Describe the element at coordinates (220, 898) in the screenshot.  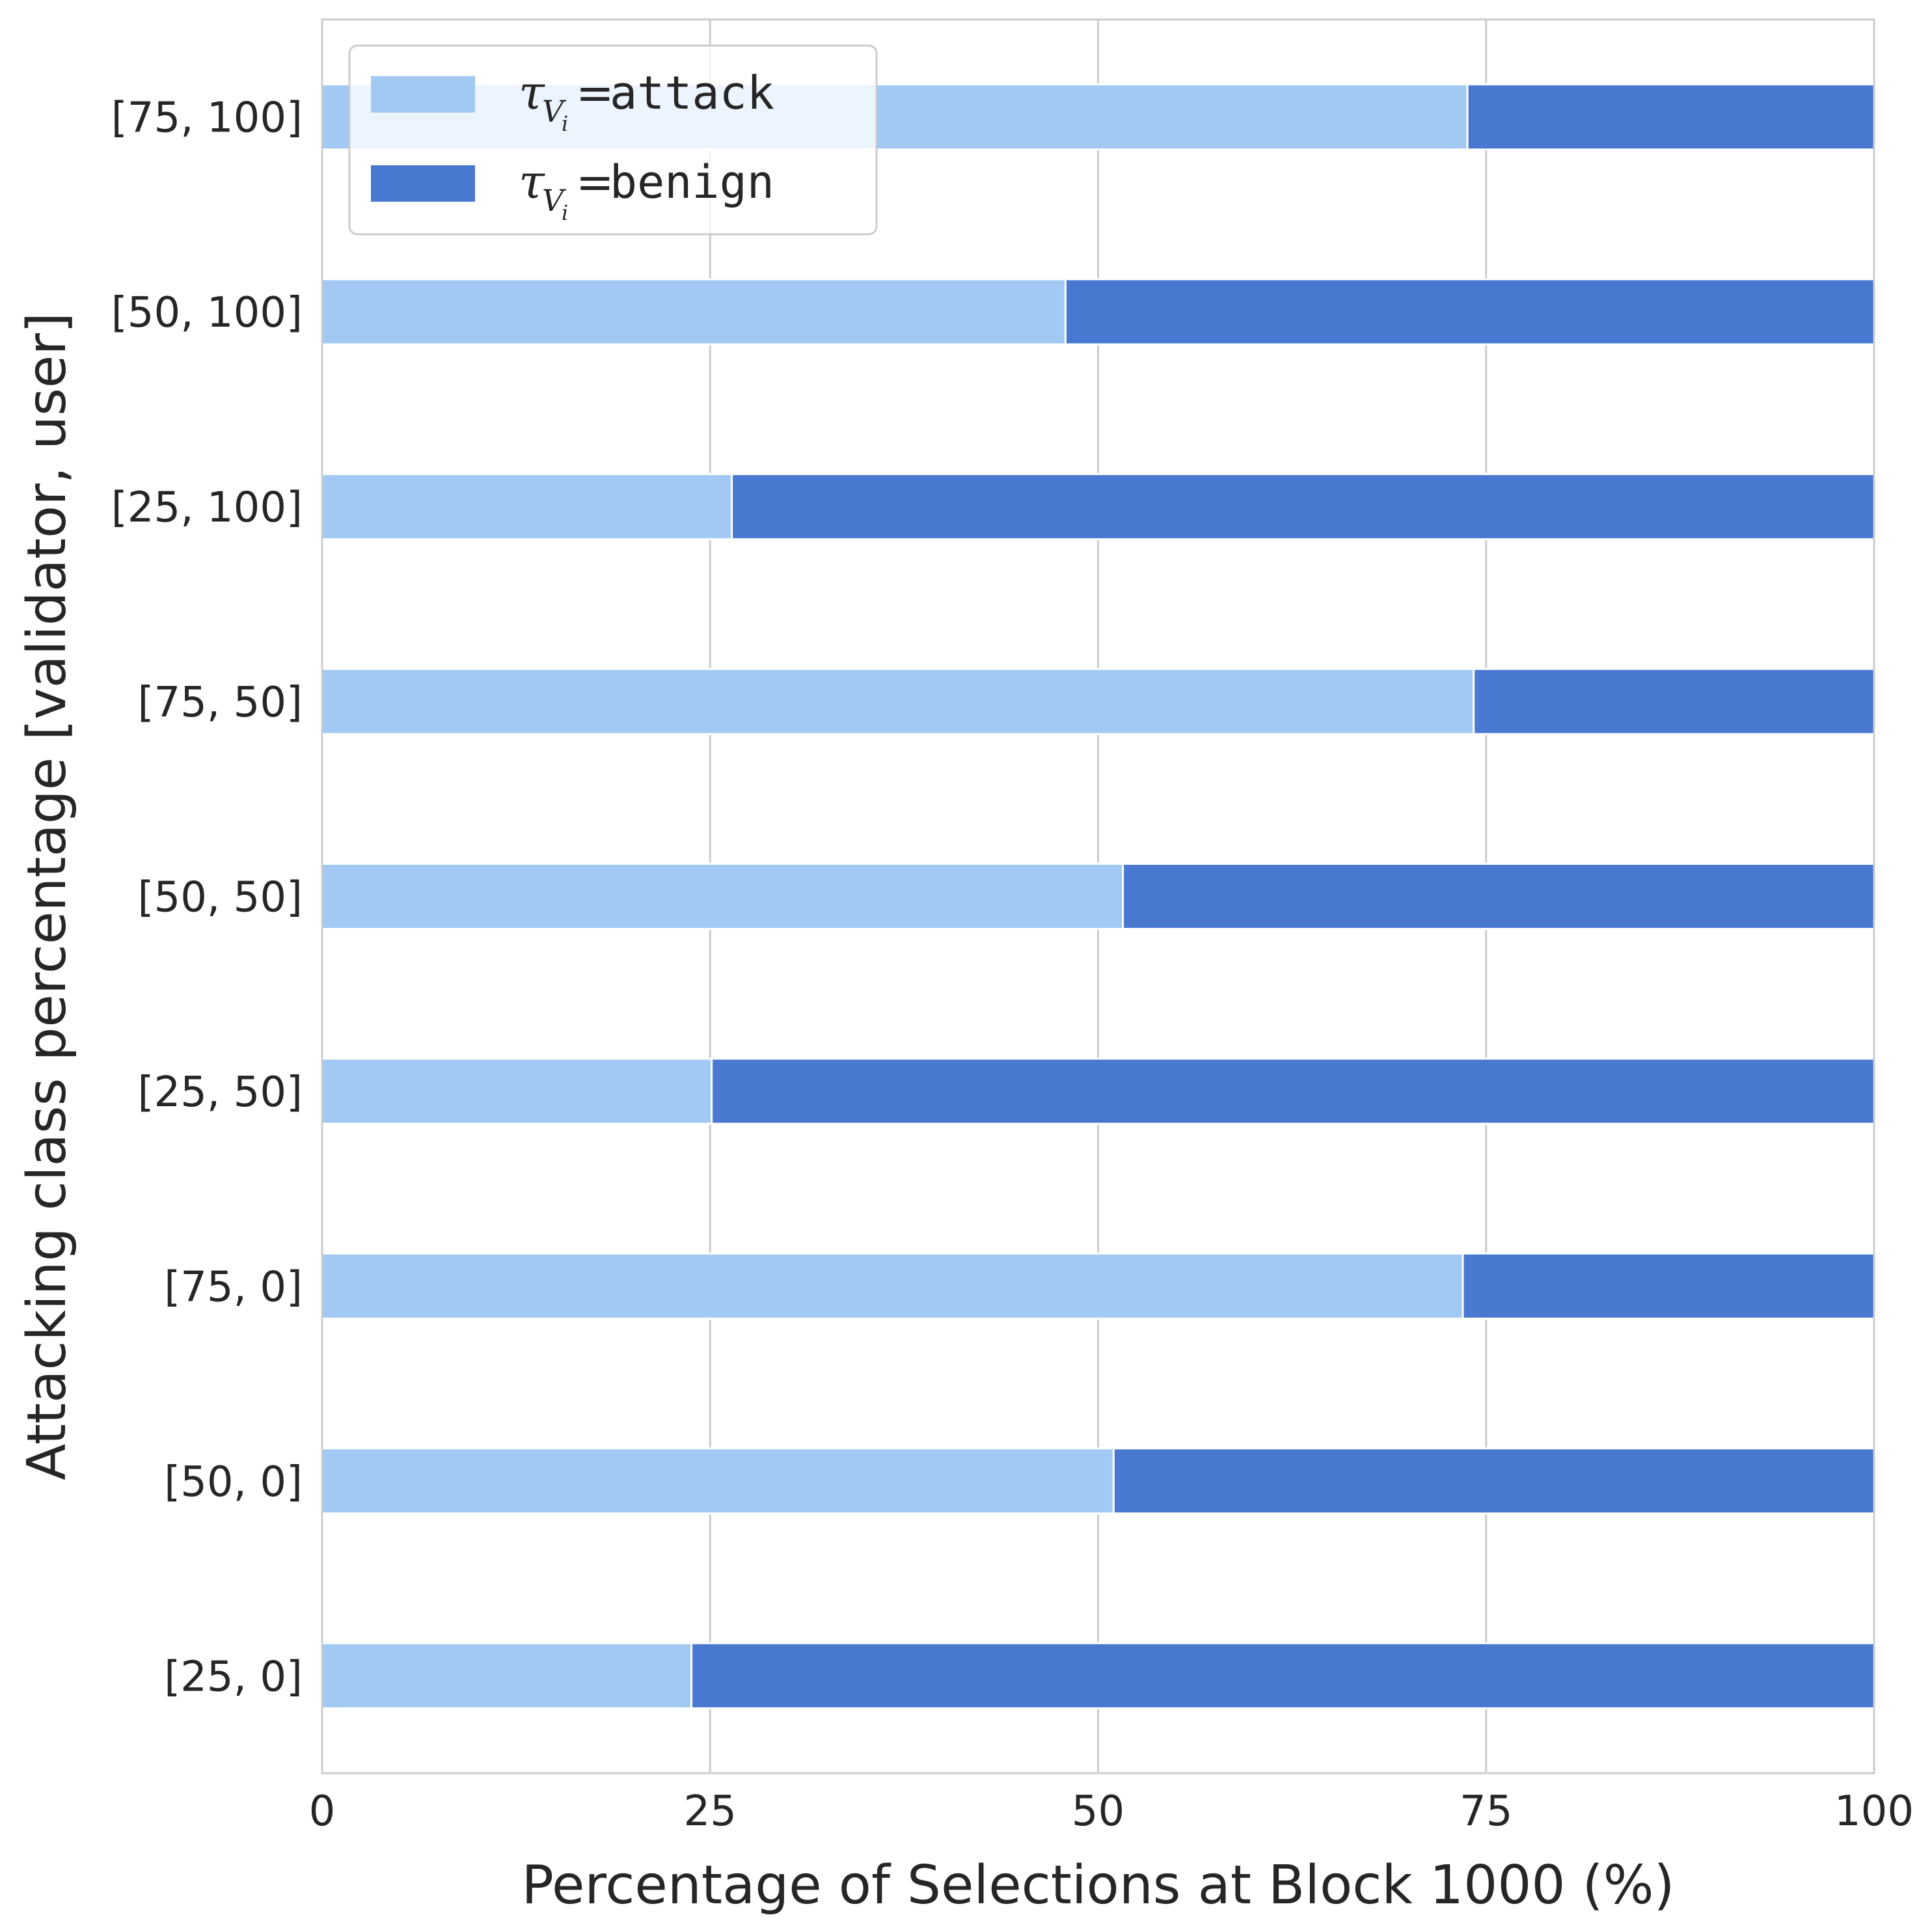
I see `y-tick-label: [50, 50]` at that location.